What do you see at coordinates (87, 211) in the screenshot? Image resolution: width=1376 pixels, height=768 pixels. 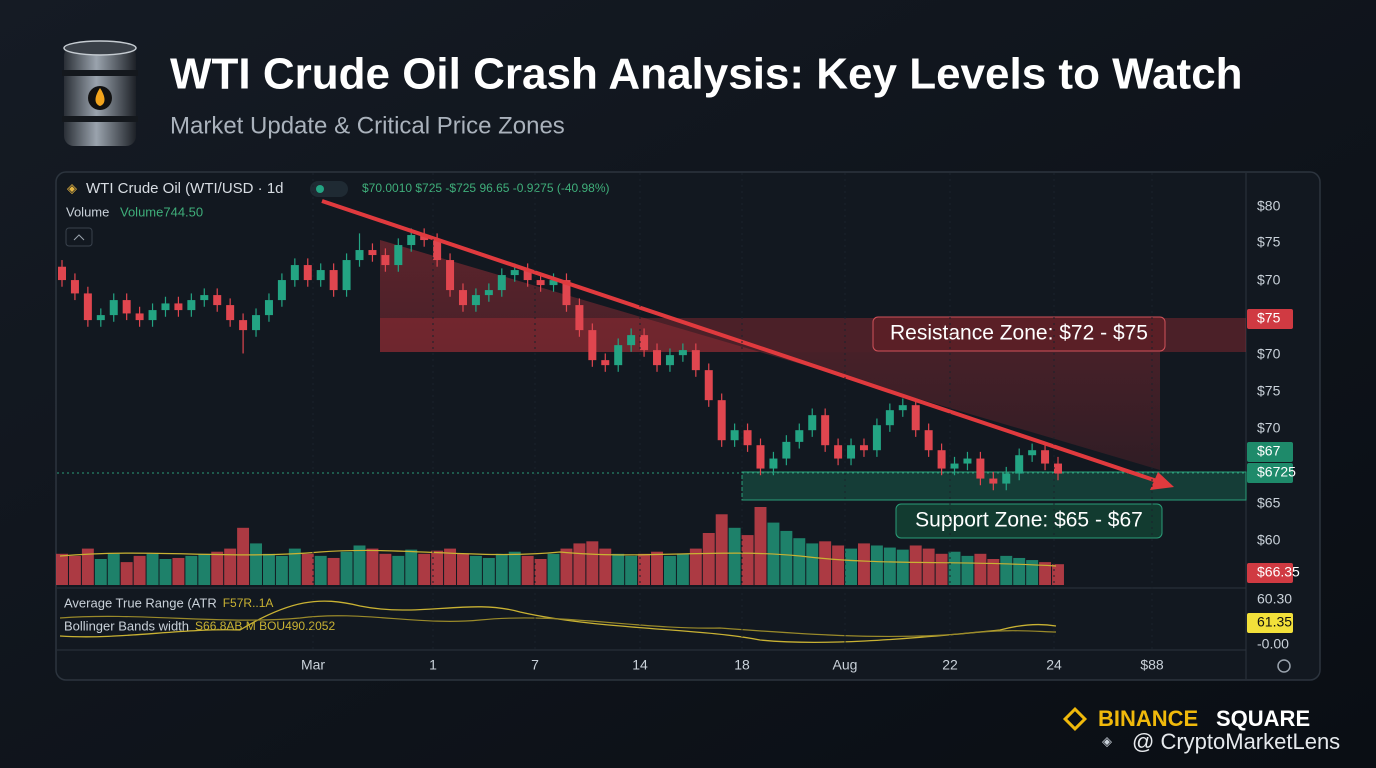 I see `volume-label: Volume` at bounding box center [87, 211].